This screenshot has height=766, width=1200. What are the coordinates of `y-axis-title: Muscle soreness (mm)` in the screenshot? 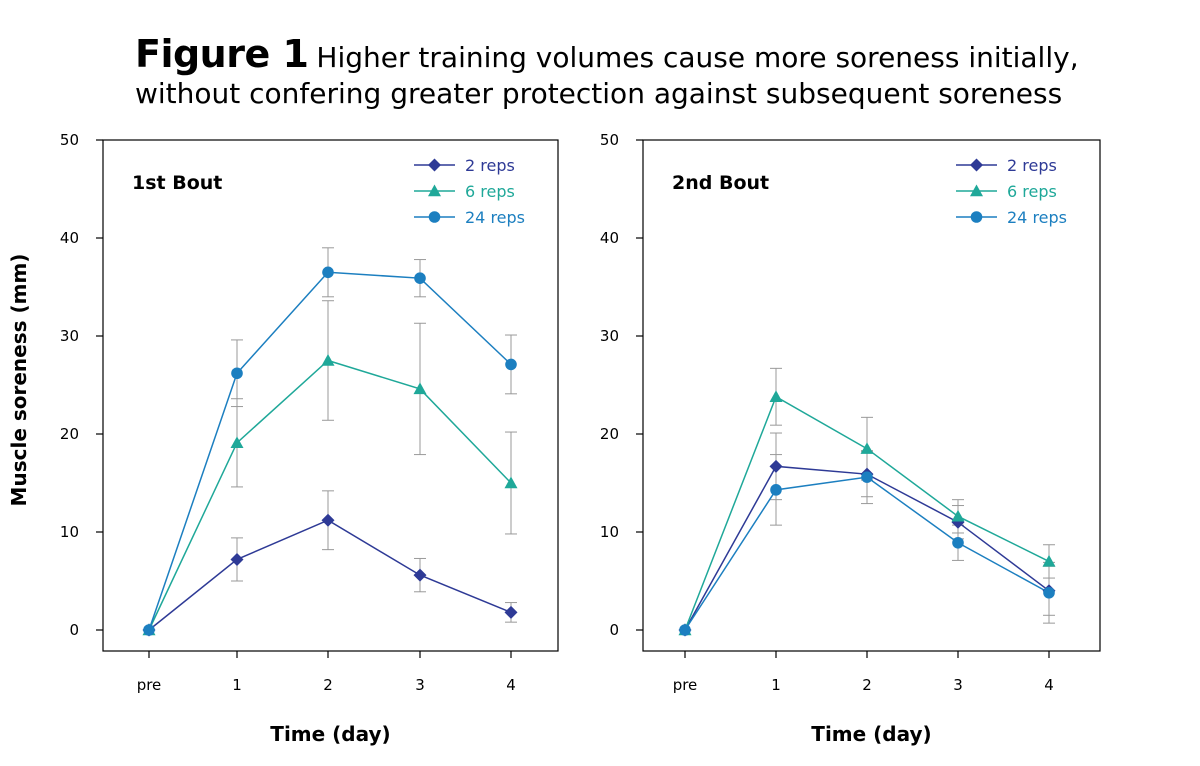 It's located at (19, 380).